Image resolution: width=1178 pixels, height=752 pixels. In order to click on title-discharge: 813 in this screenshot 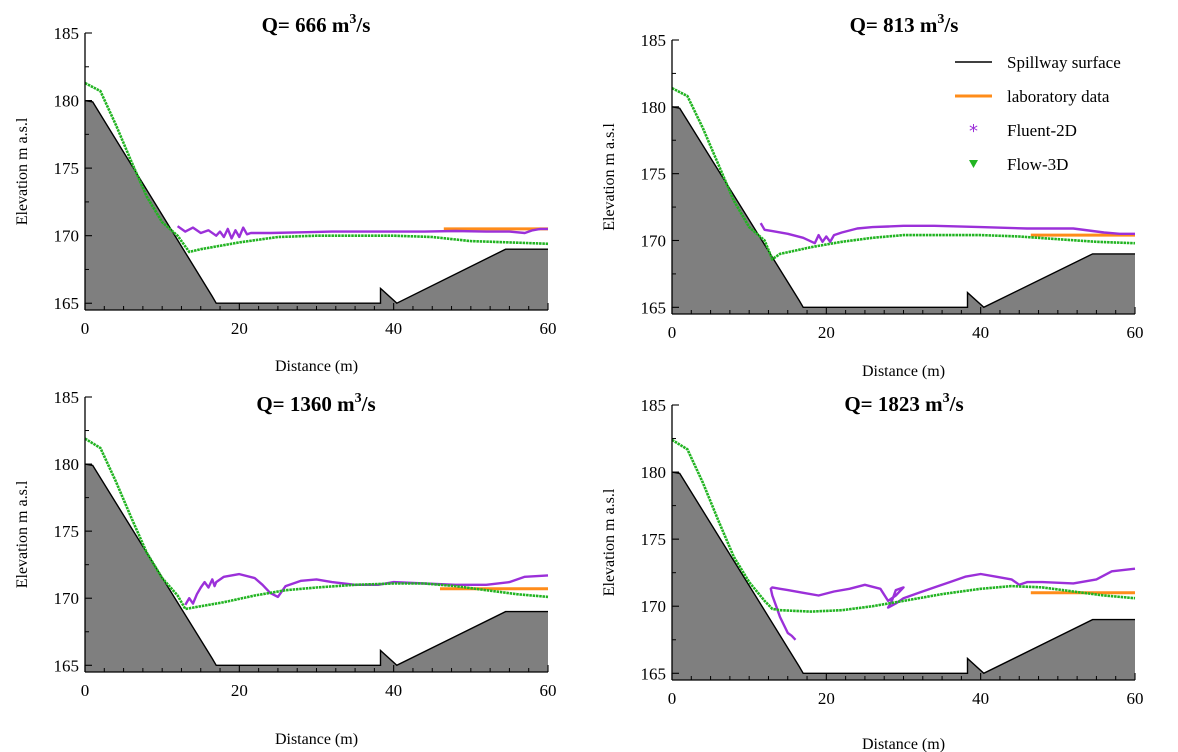, I will do `click(901, 25)`.